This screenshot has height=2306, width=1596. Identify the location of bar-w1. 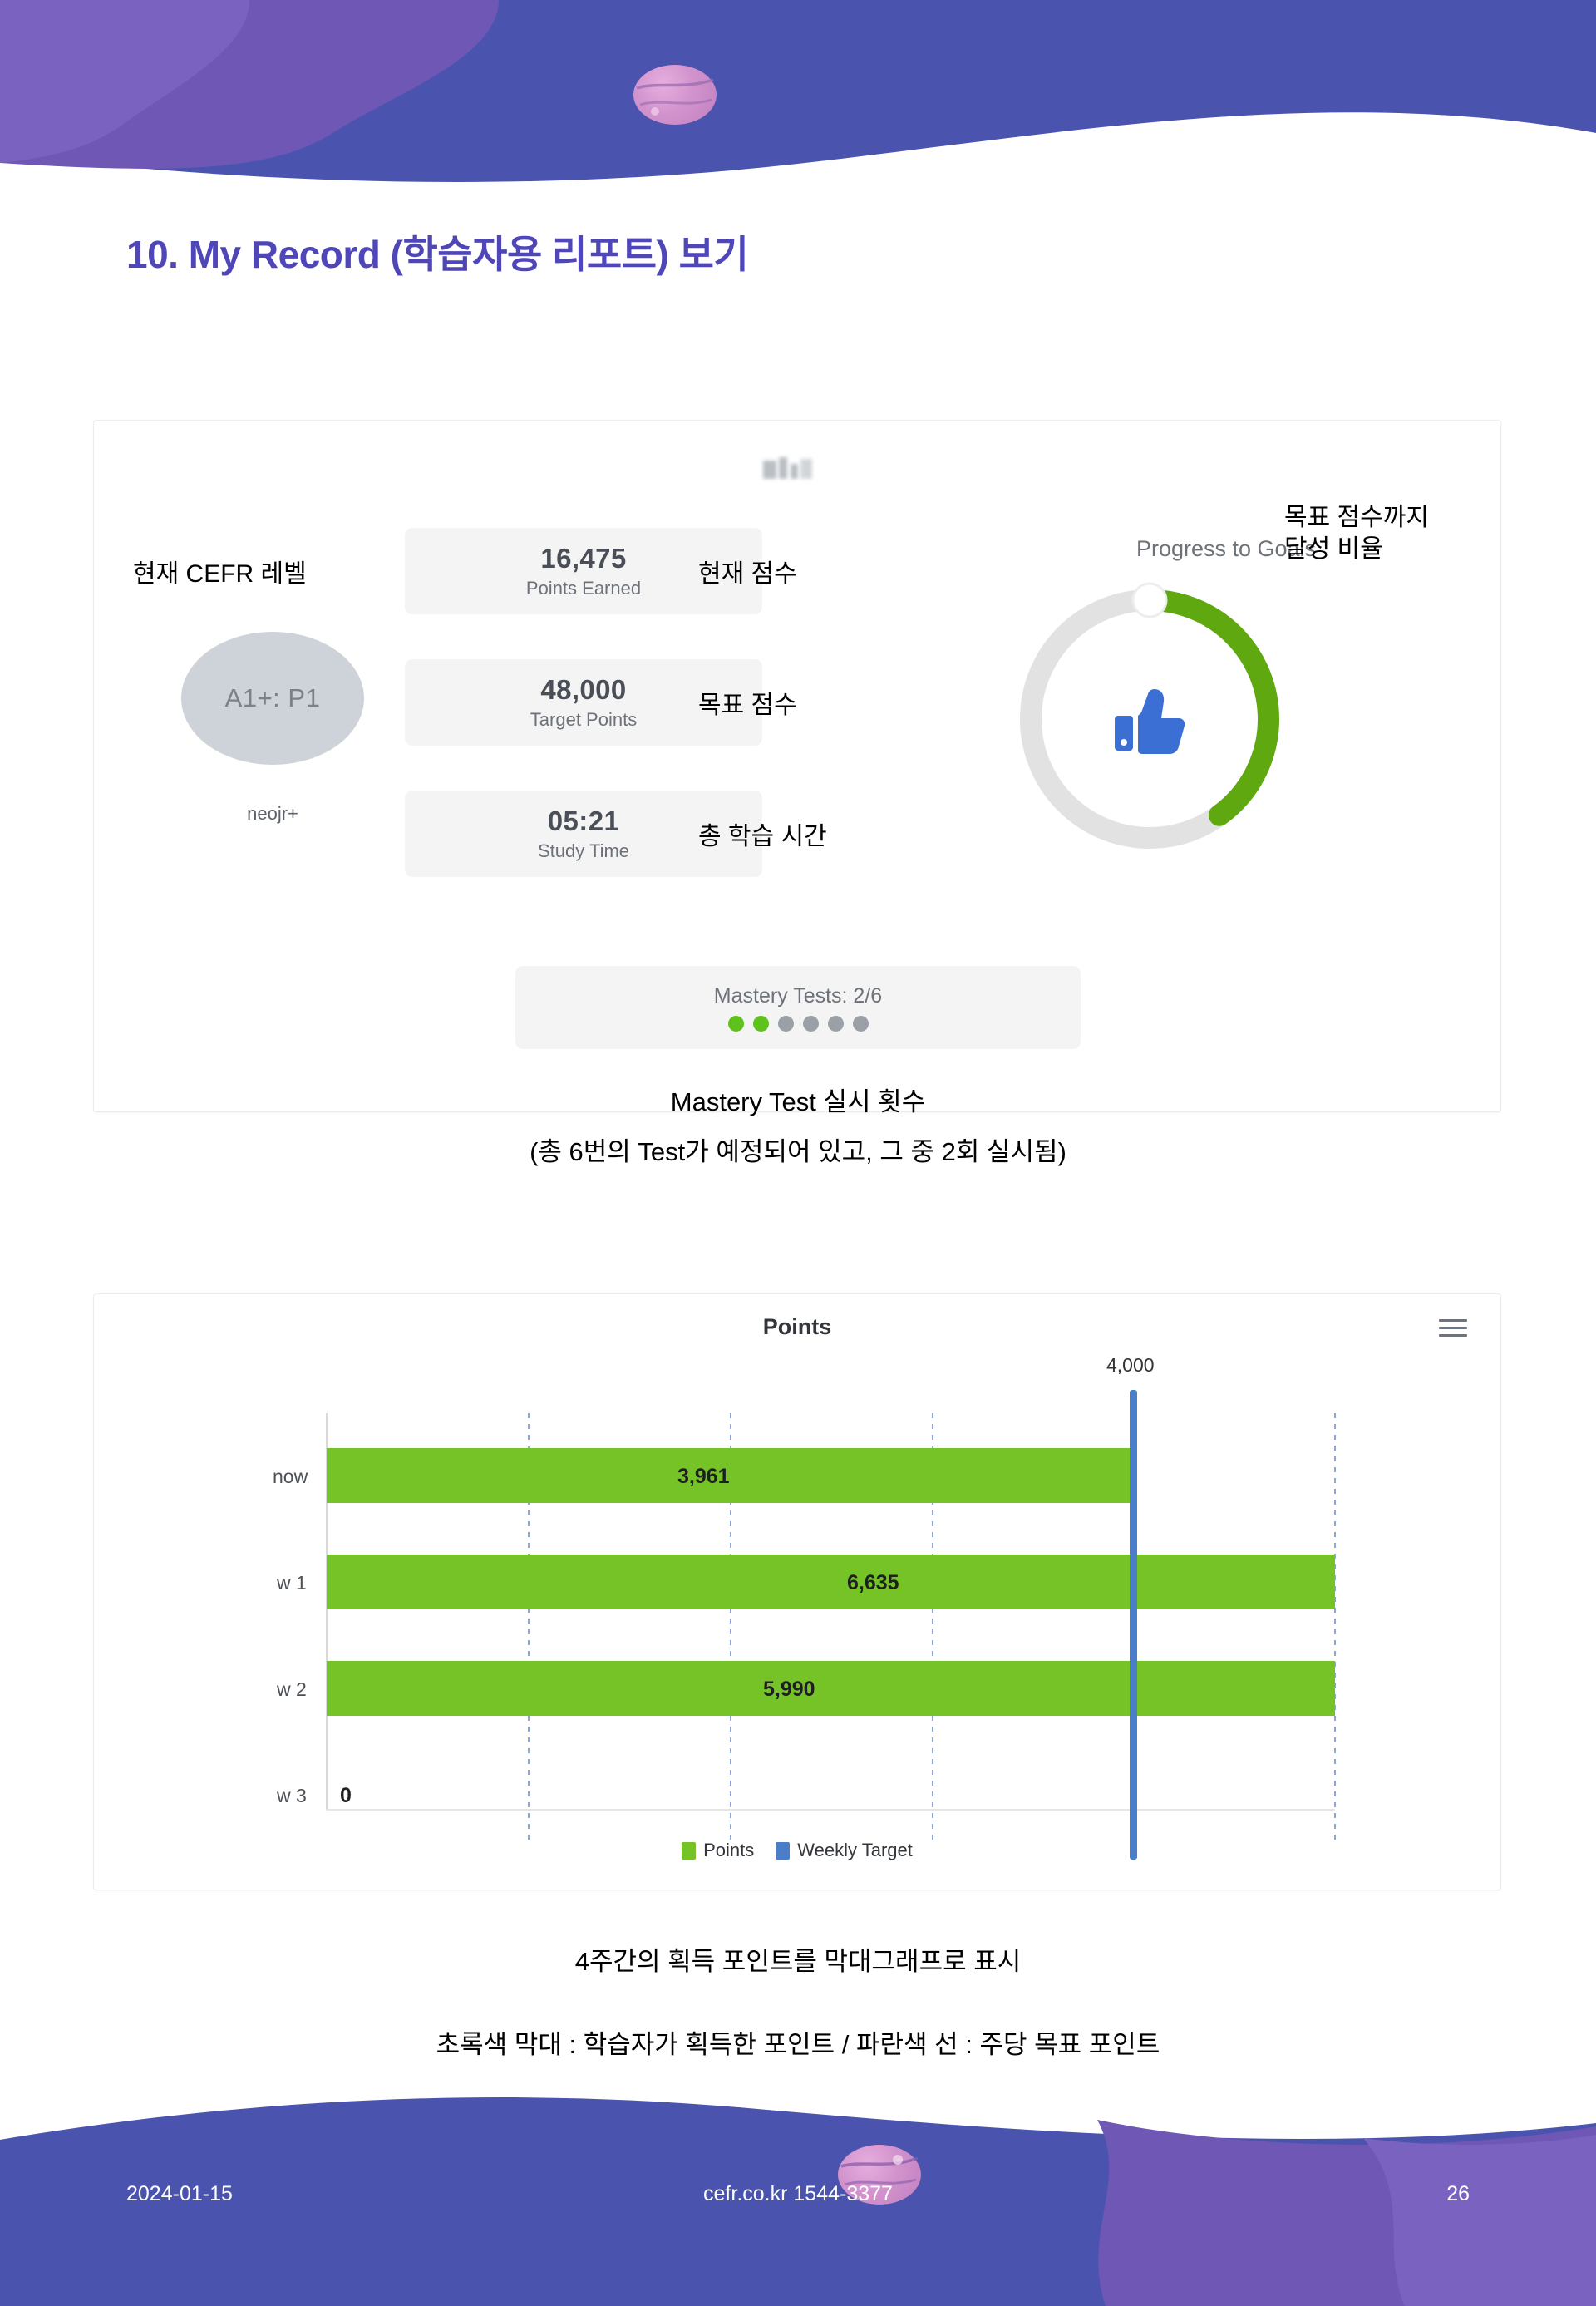
(831, 1582).